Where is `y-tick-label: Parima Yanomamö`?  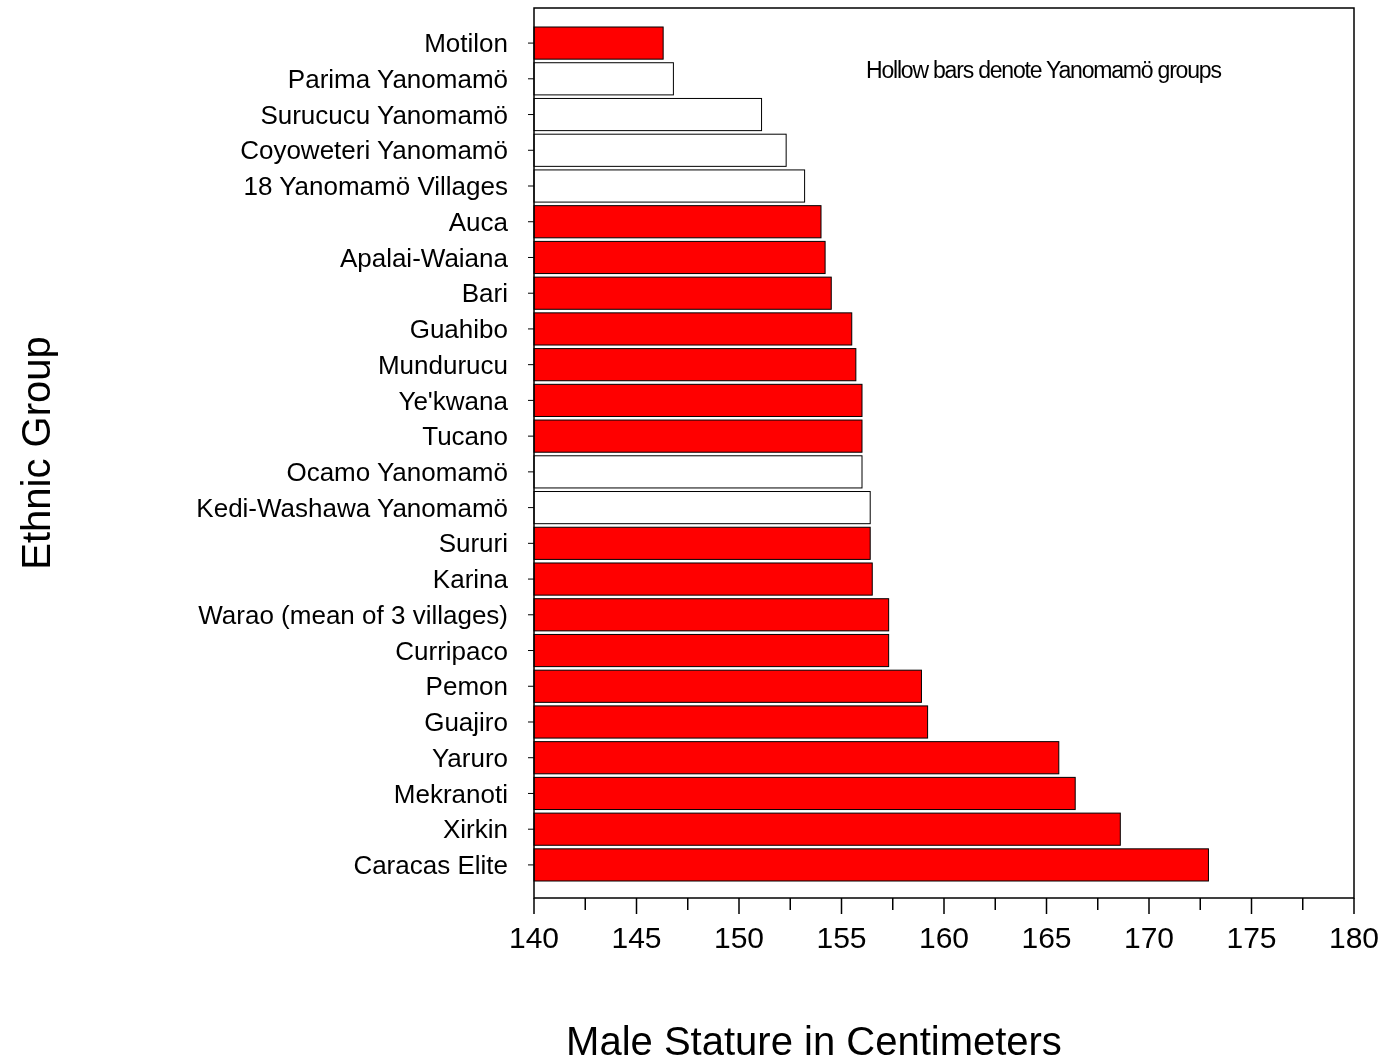 y-tick-label: Parima Yanomamö is located at coordinates (397, 78).